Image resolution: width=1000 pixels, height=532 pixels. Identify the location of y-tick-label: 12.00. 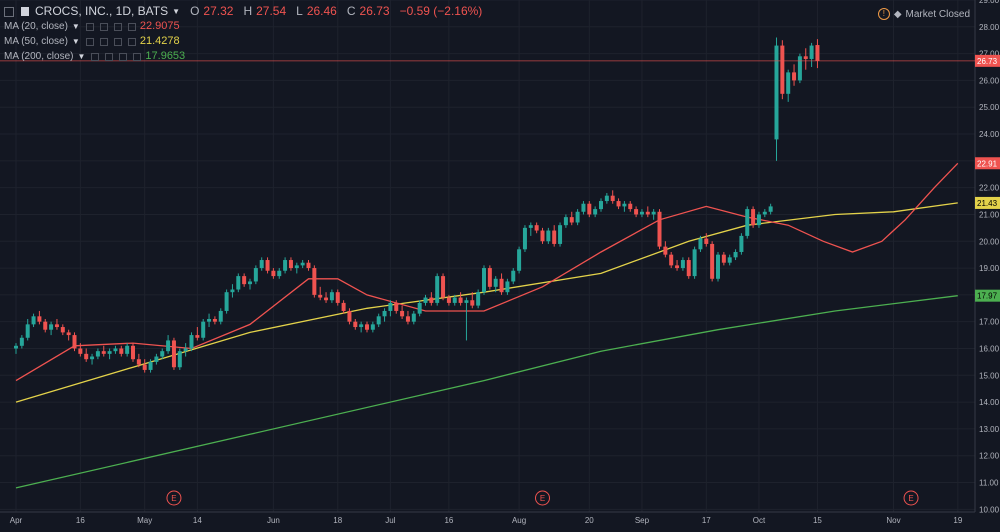
(989, 456).